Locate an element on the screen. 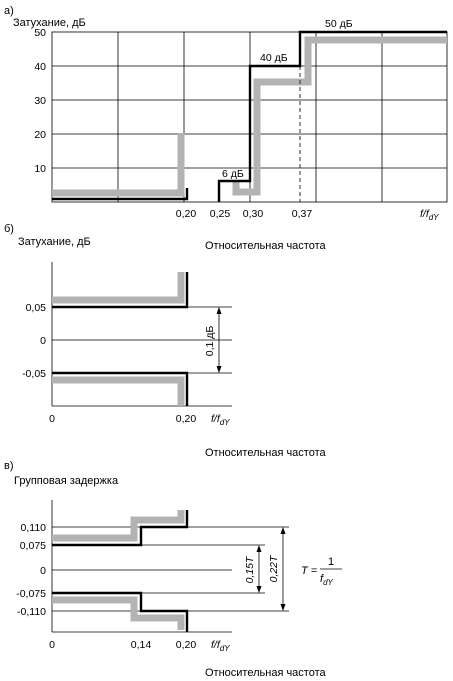 This screenshot has height=681, width=453. panel-c-mask-lower is located at coordinates (118, 613).